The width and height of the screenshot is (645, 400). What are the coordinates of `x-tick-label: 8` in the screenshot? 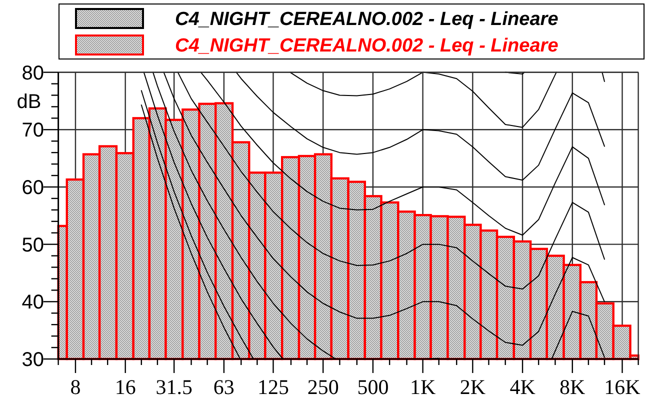 It's located at (75, 387).